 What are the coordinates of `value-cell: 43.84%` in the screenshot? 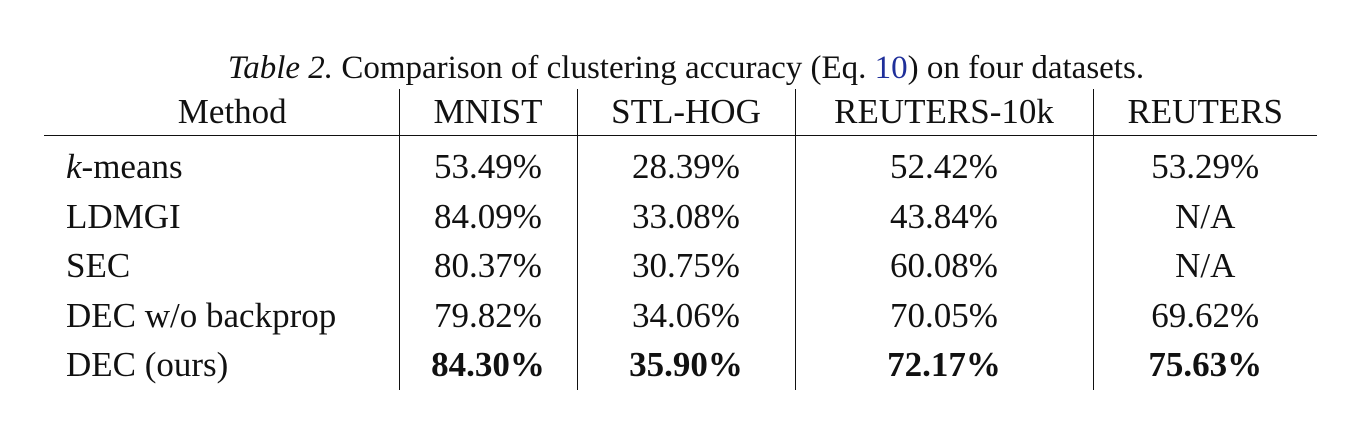 It's located at (943, 216).